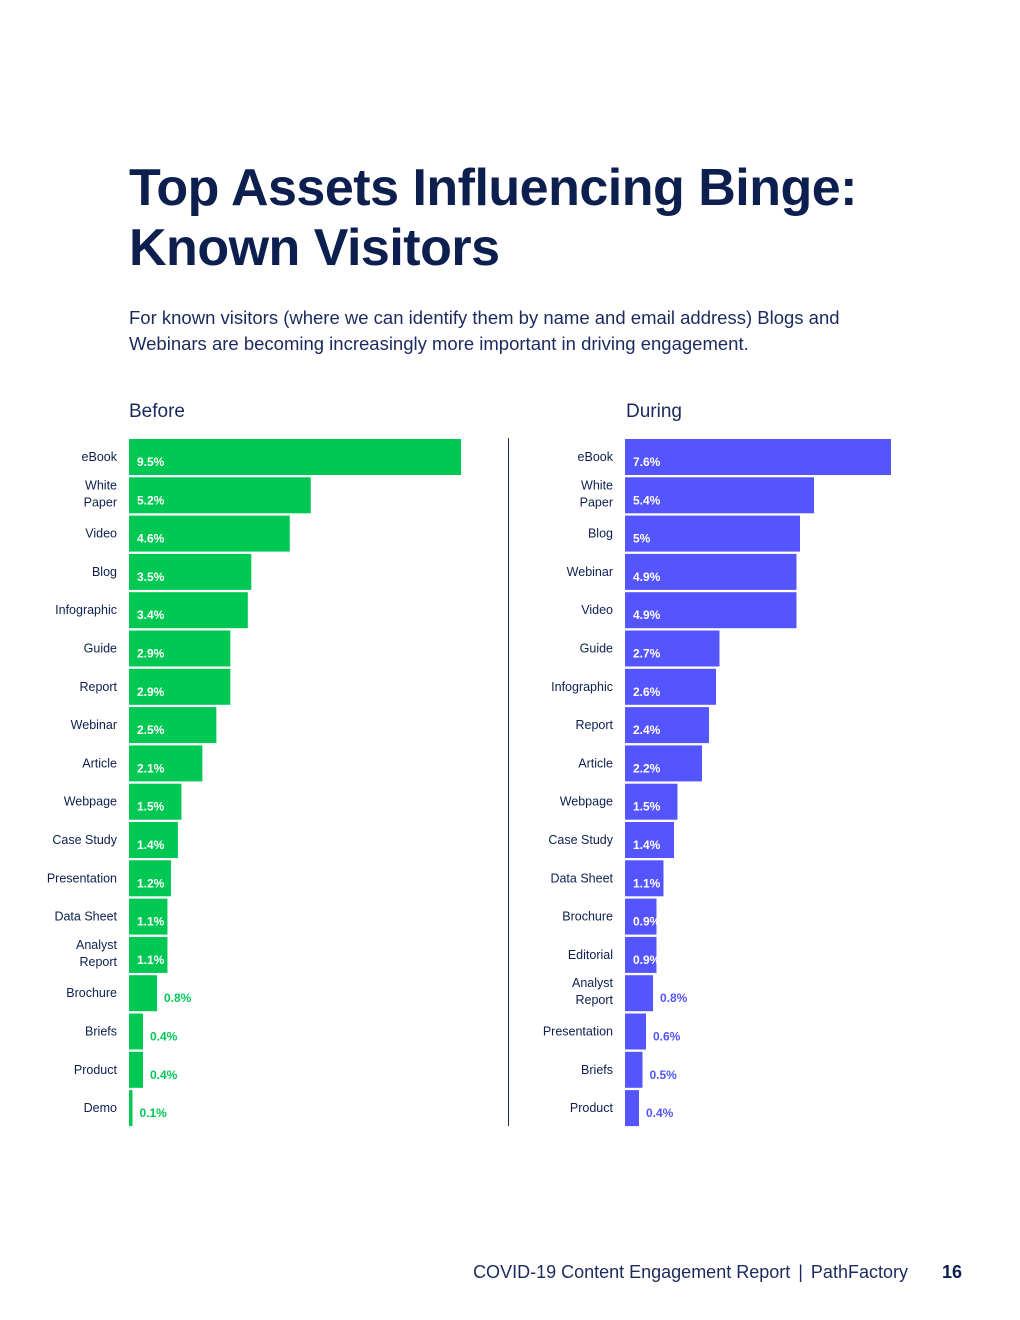 This screenshot has width=1020, height=1320. I want to click on during-category-label-article: Article, so click(595, 763).